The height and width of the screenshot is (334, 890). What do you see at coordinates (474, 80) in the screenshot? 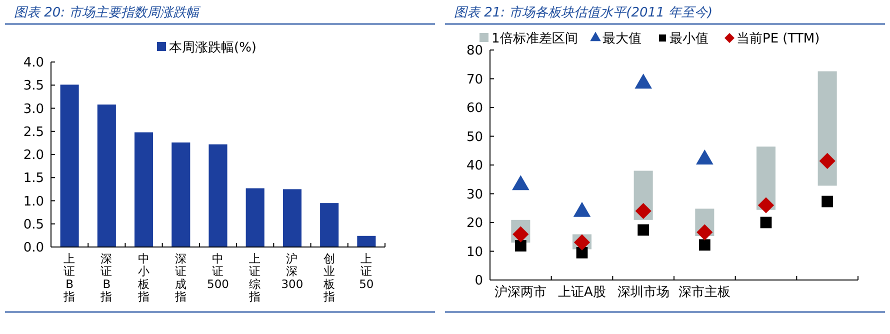
I see `y-tick-label: 70` at bounding box center [474, 80].